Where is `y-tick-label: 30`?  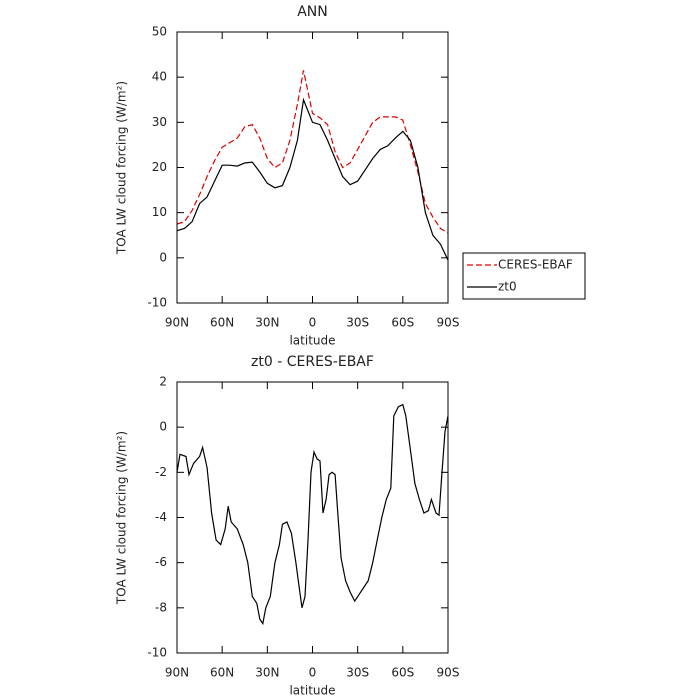
y-tick-label: 30 is located at coordinates (159, 122).